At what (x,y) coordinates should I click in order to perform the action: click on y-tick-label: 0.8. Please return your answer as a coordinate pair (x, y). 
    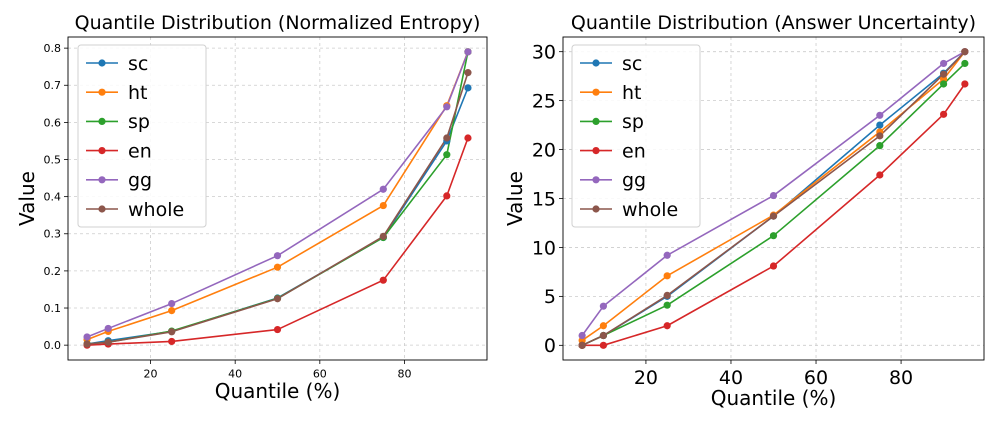
    Looking at the image, I should click on (53, 48).